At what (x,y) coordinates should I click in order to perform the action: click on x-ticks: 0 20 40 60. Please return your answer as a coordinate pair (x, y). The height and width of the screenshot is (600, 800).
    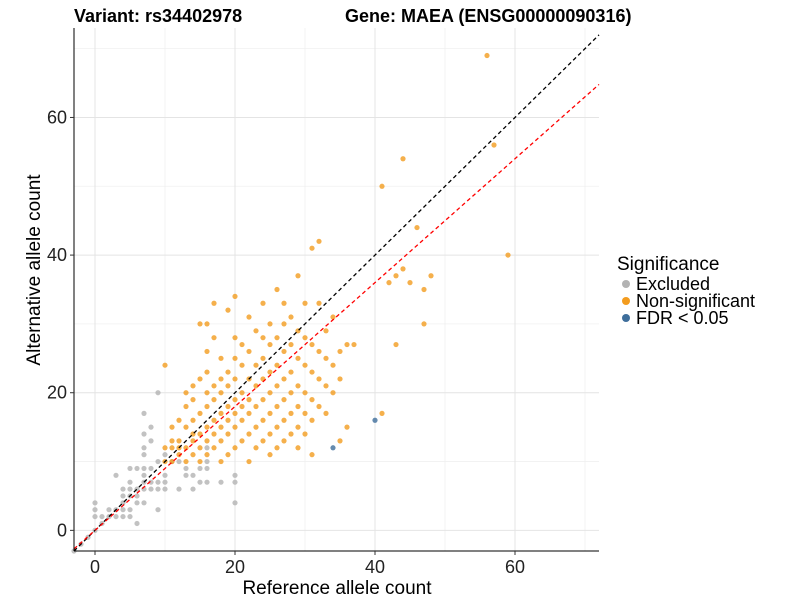
    Looking at the image, I should click on (307, 564).